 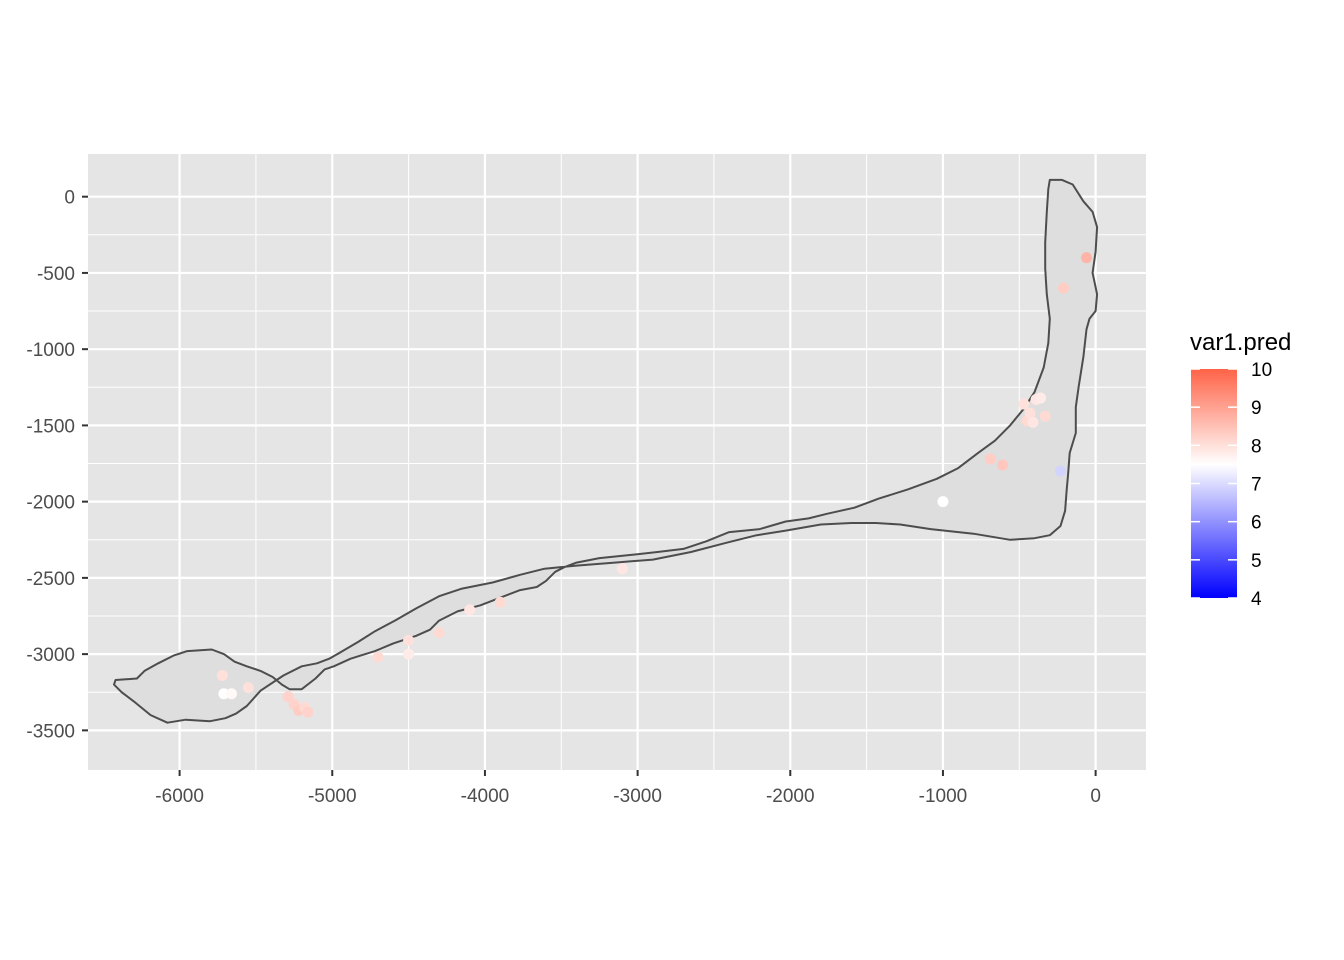 I want to click on x-tick-label: 0, so click(x=1095, y=796).